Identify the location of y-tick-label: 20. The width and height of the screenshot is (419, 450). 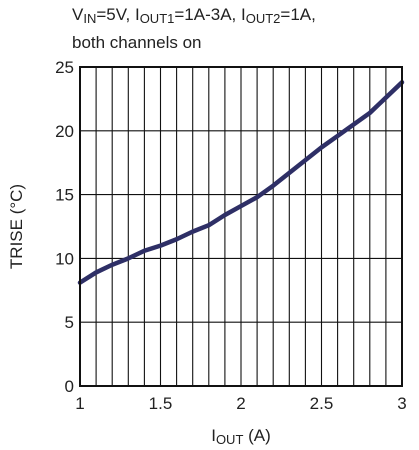
(64, 131).